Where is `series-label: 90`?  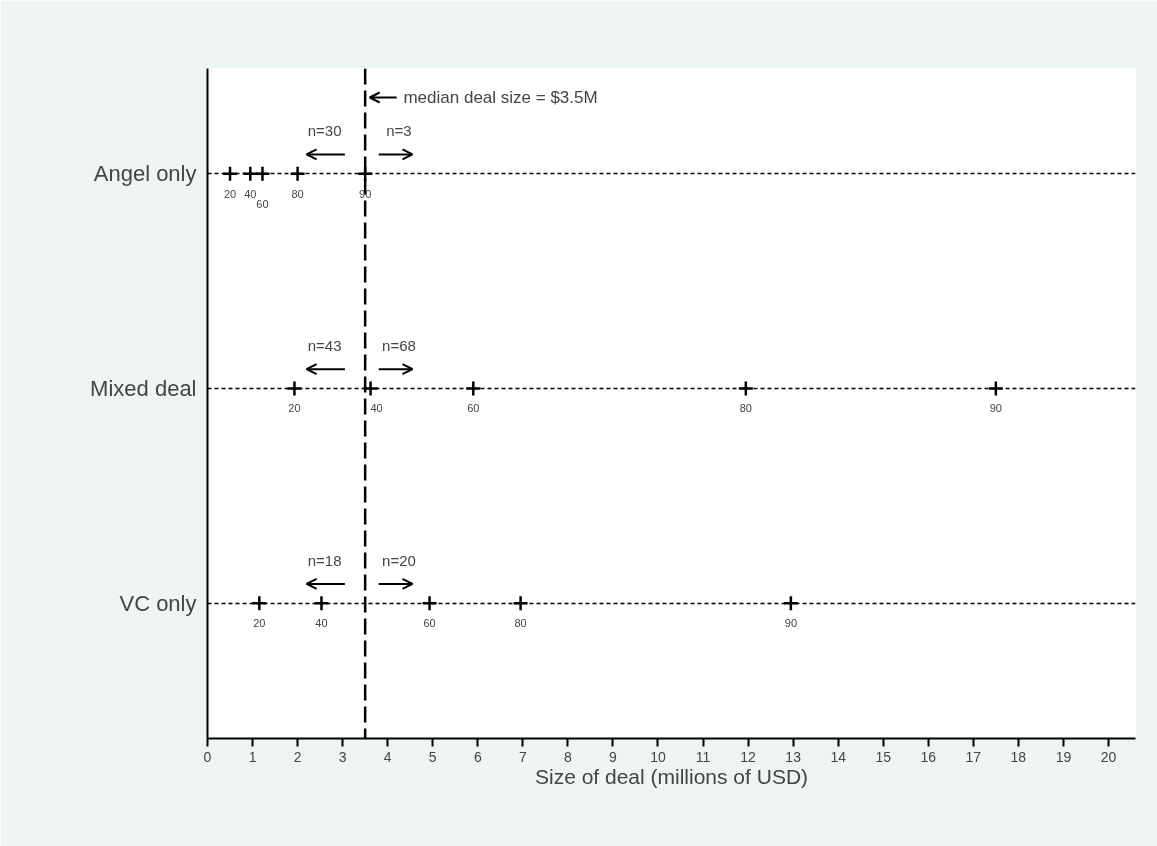
series-label: 90 is located at coordinates (365, 193).